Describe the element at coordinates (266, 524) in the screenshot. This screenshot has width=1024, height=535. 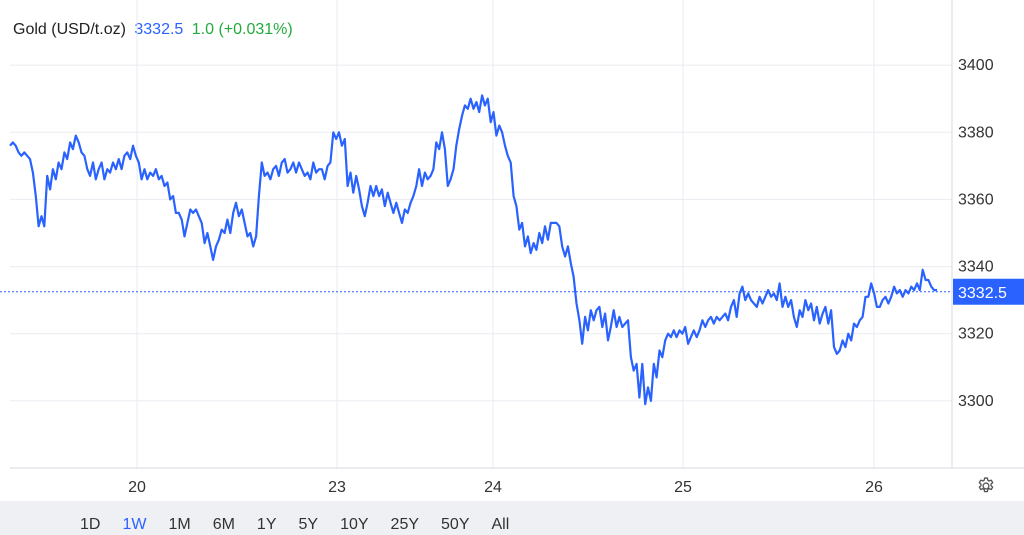
I see `range-button-1y: 1Y` at that location.